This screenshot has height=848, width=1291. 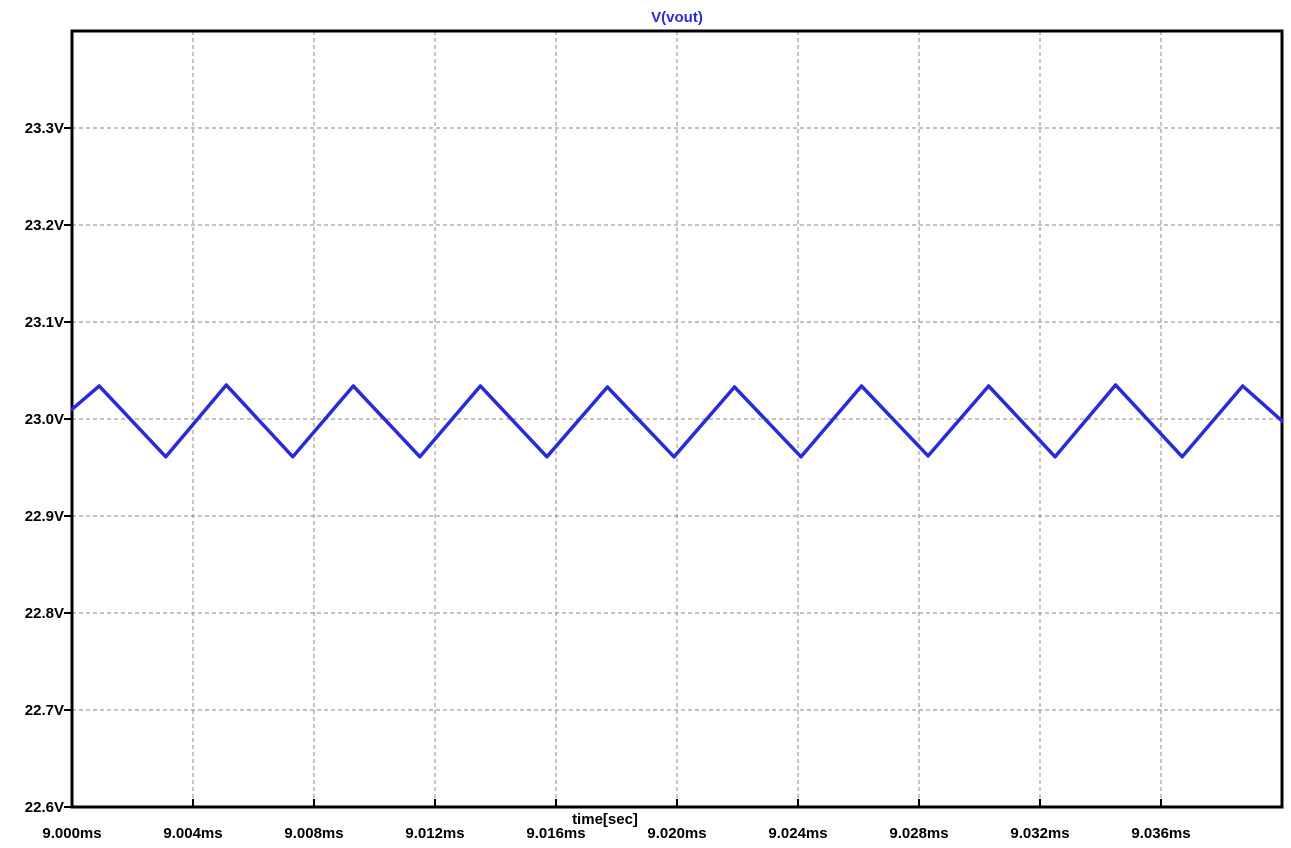 What do you see at coordinates (44, 516) in the screenshot?
I see `y-tick-label: 22.9V` at bounding box center [44, 516].